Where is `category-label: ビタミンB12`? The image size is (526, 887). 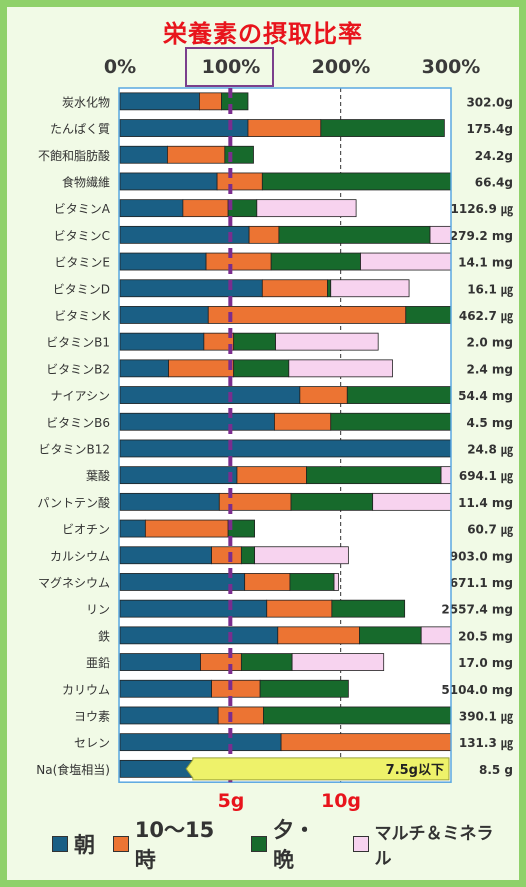
category-label: ビタミンB12 is located at coordinates (74, 449).